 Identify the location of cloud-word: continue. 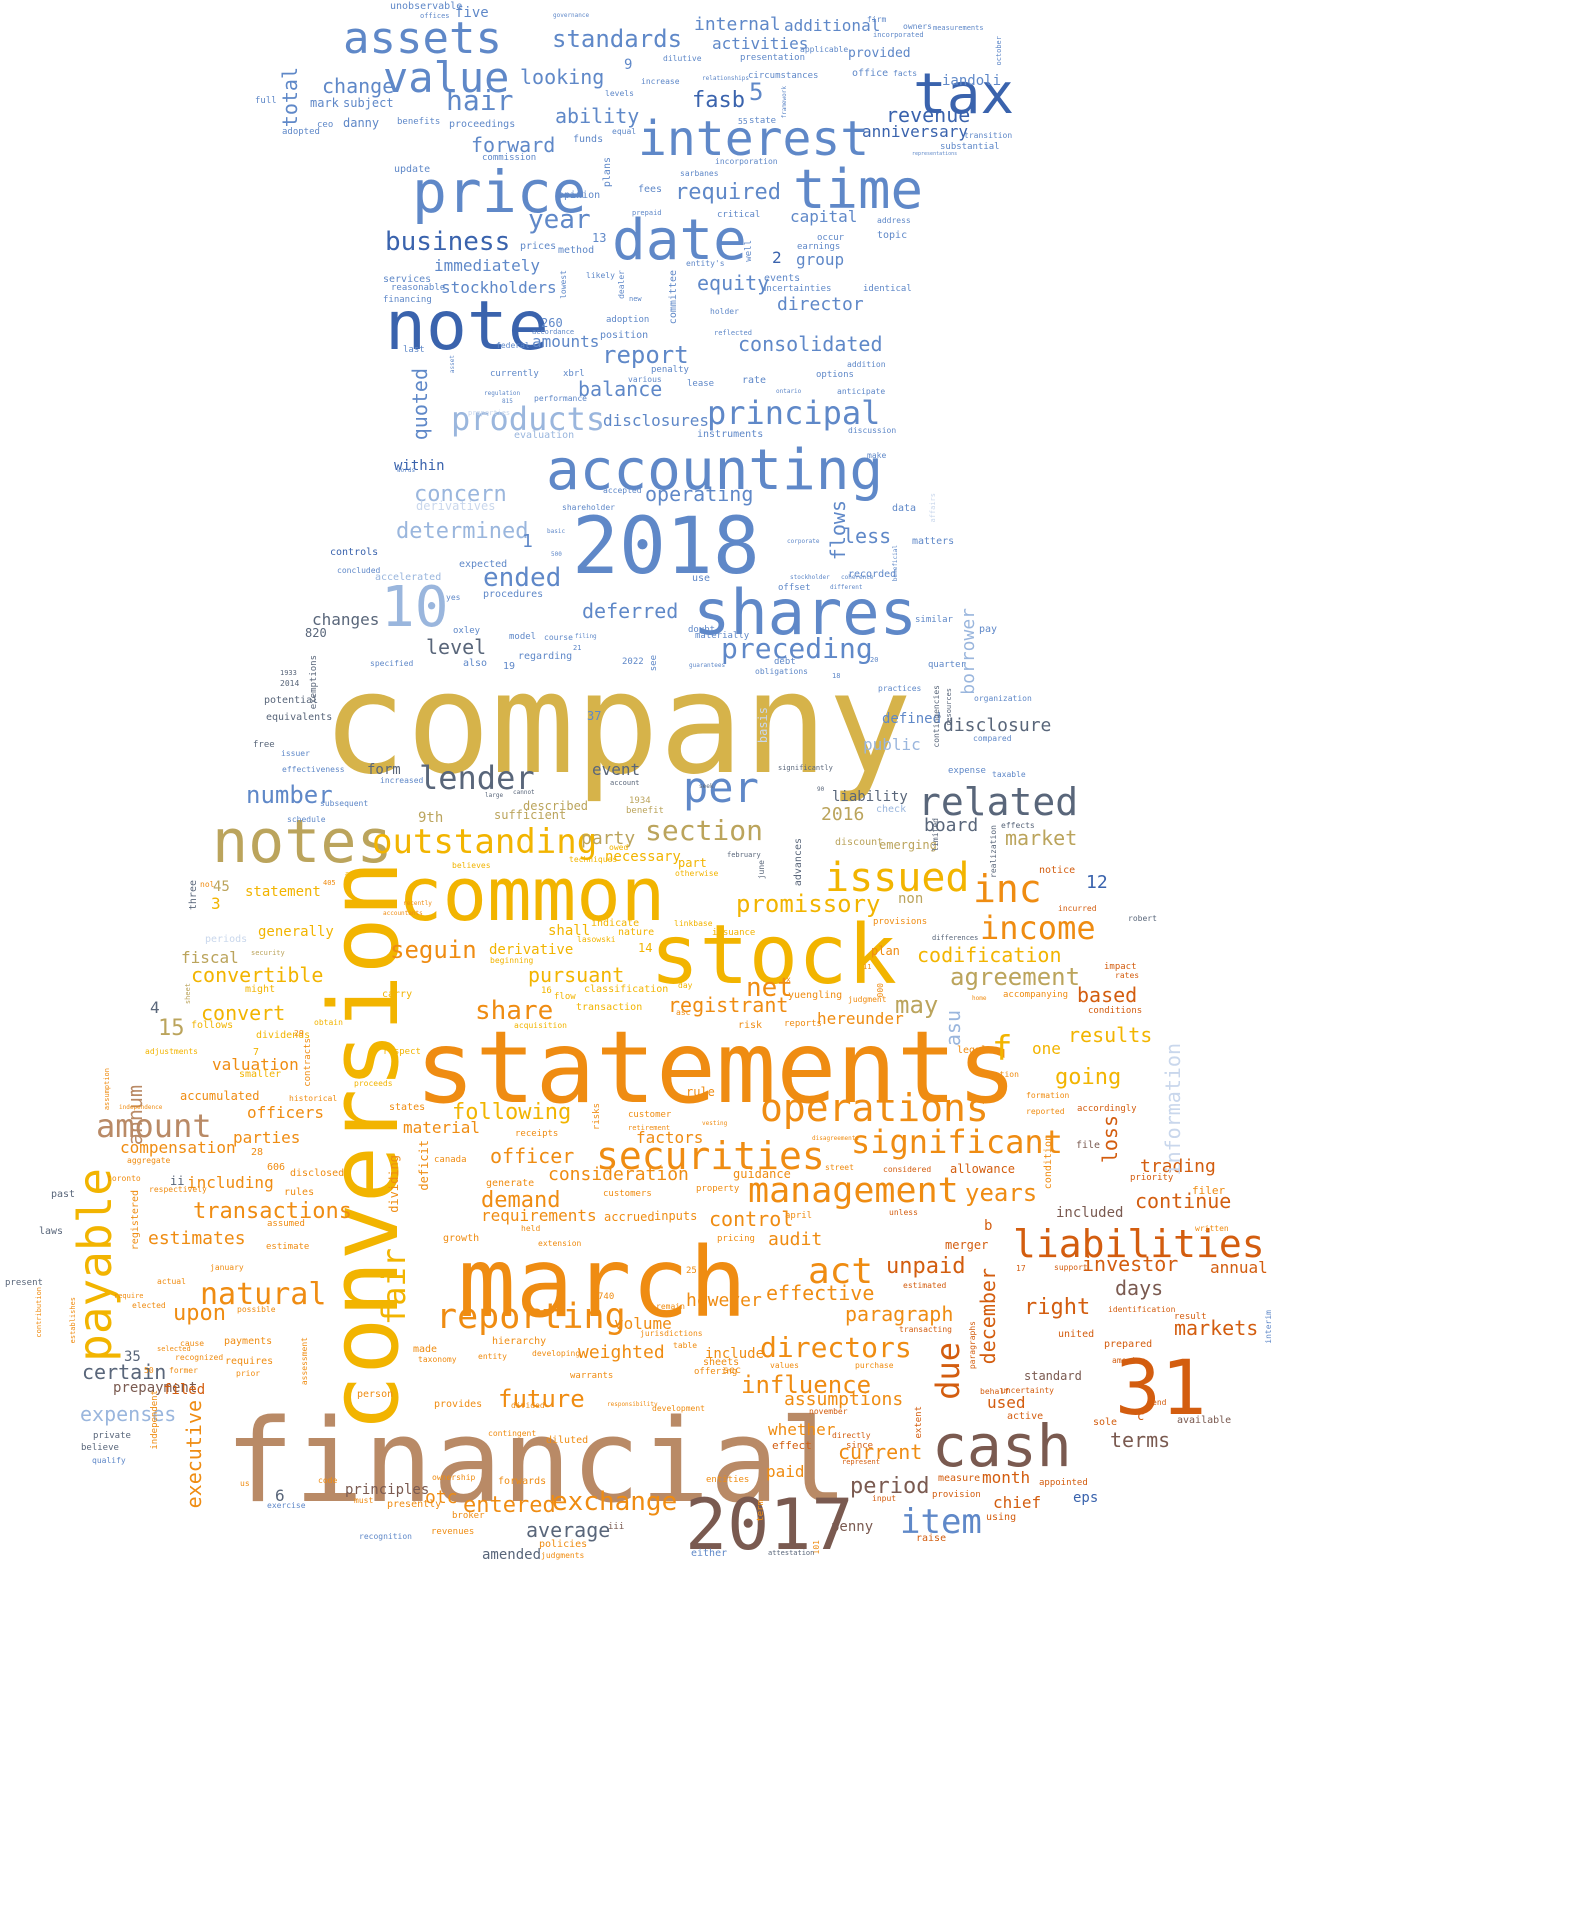
(1183, 1201).